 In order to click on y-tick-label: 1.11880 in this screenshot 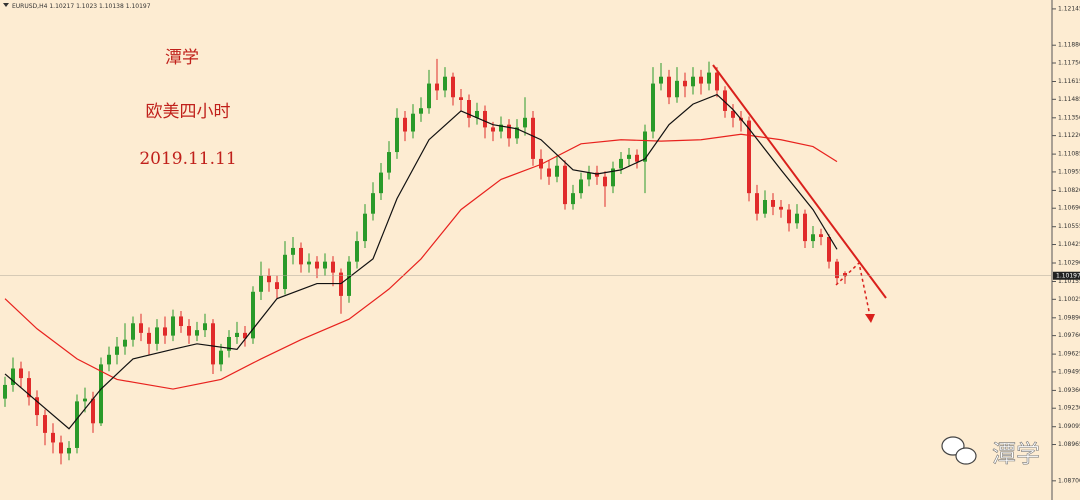, I will do `click(1069, 45)`.